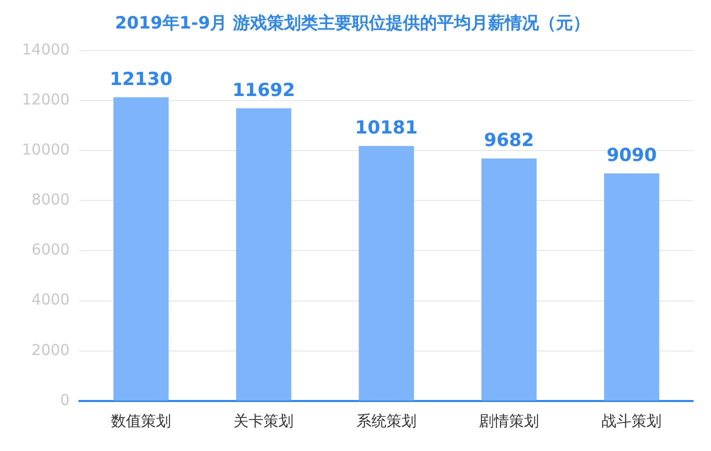 This screenshot has height=451, width=711. I want to click on data-label: 9090, so click(631, 155).